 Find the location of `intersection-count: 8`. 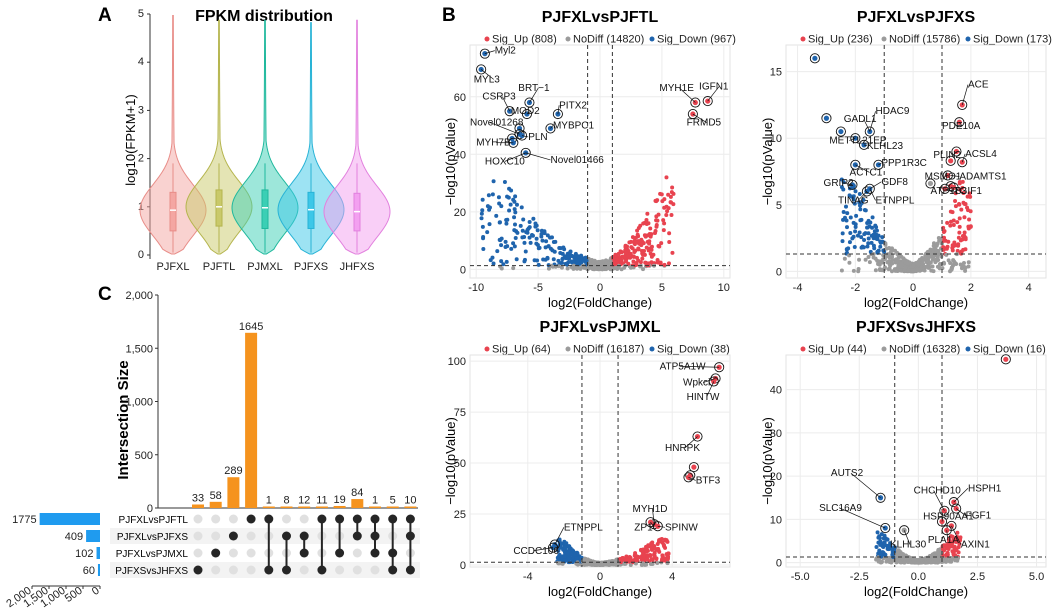

intersection-count: 8 is located at coordinates (286, 501).